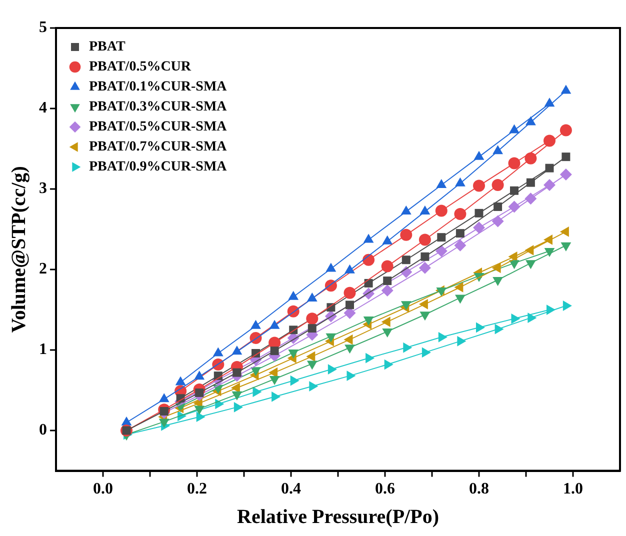 This screenshot has height=536, width=626. I want to click on x-tick-label: 0.8, so click(479, 489).